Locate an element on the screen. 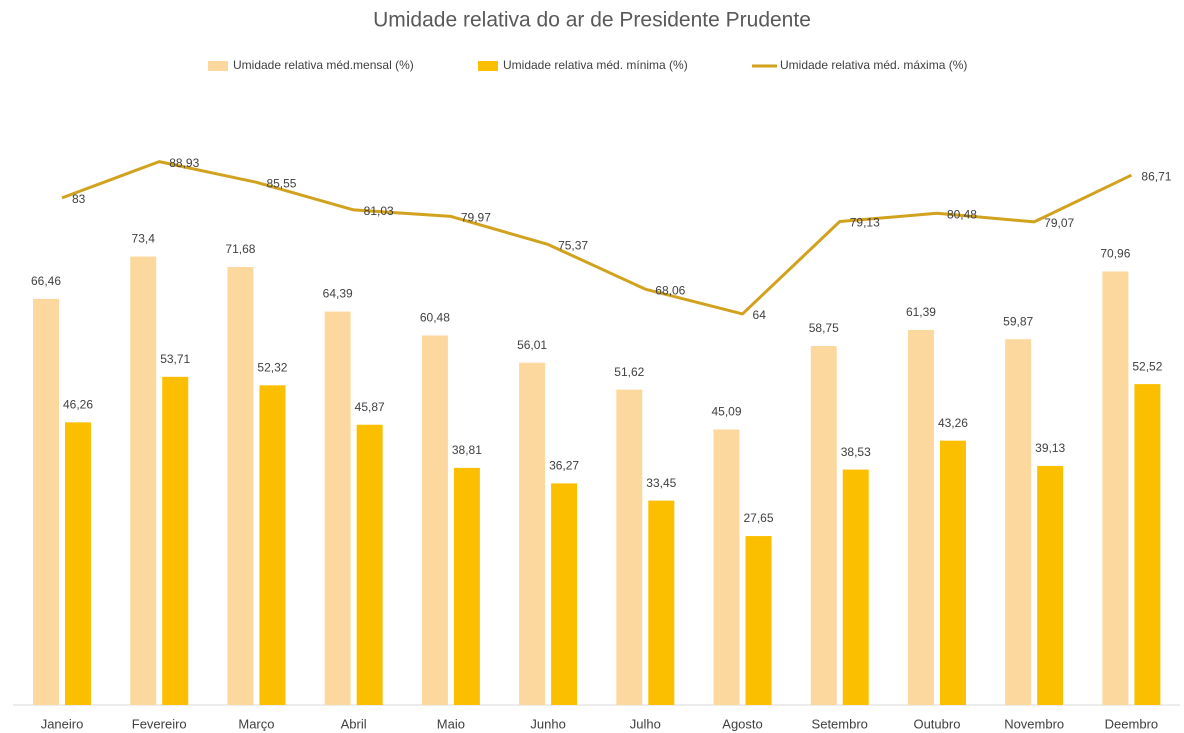 The width and height of the screenshot is (1184, 733). data-label: 59,87 is located at coordinates (1018, 321).